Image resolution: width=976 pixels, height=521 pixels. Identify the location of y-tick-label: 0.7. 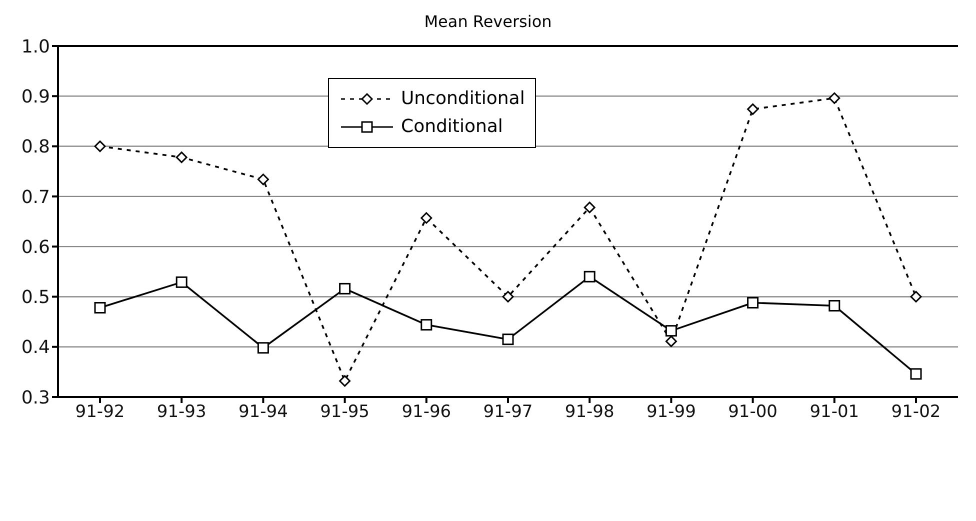
(35, 197).